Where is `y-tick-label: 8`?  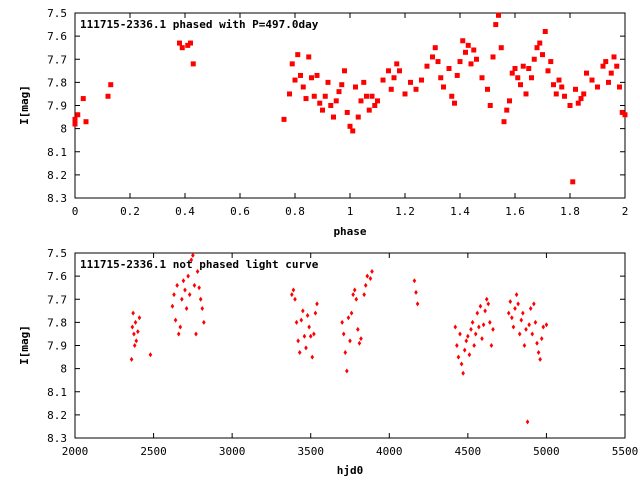
y-tick-label: 8 is located at coordinates (63, 369).